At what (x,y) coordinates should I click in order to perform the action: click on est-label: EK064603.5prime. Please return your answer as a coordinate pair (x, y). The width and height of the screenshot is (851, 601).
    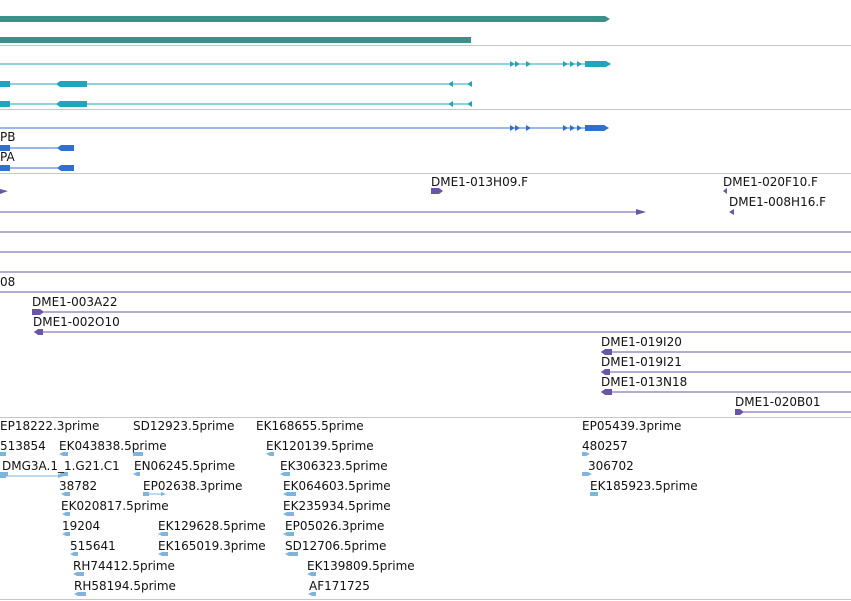
    Looking at the image, I should click on (337, 486).